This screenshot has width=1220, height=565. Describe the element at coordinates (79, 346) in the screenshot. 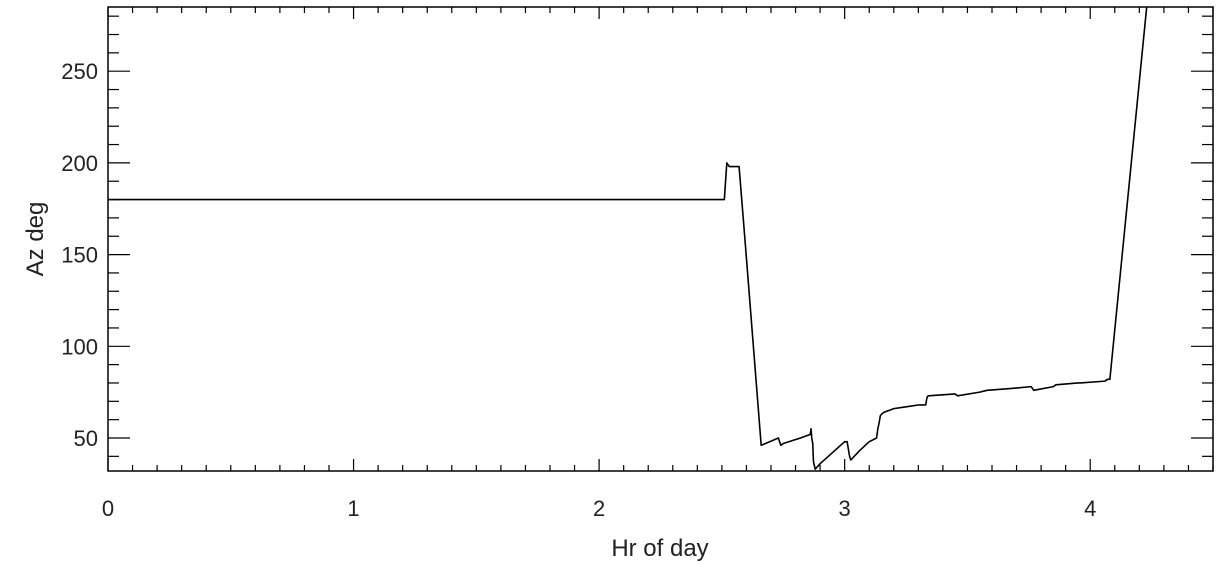

I see `y-tick-label: 100` at that location.